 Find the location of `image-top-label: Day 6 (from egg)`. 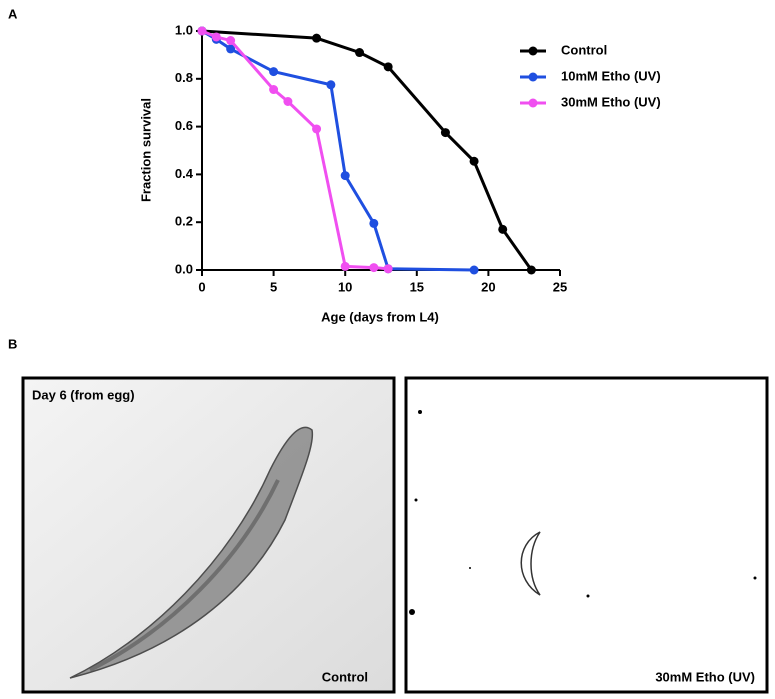

image-top-label: Day 6 (from egg) is located at coordinates (83, 394).